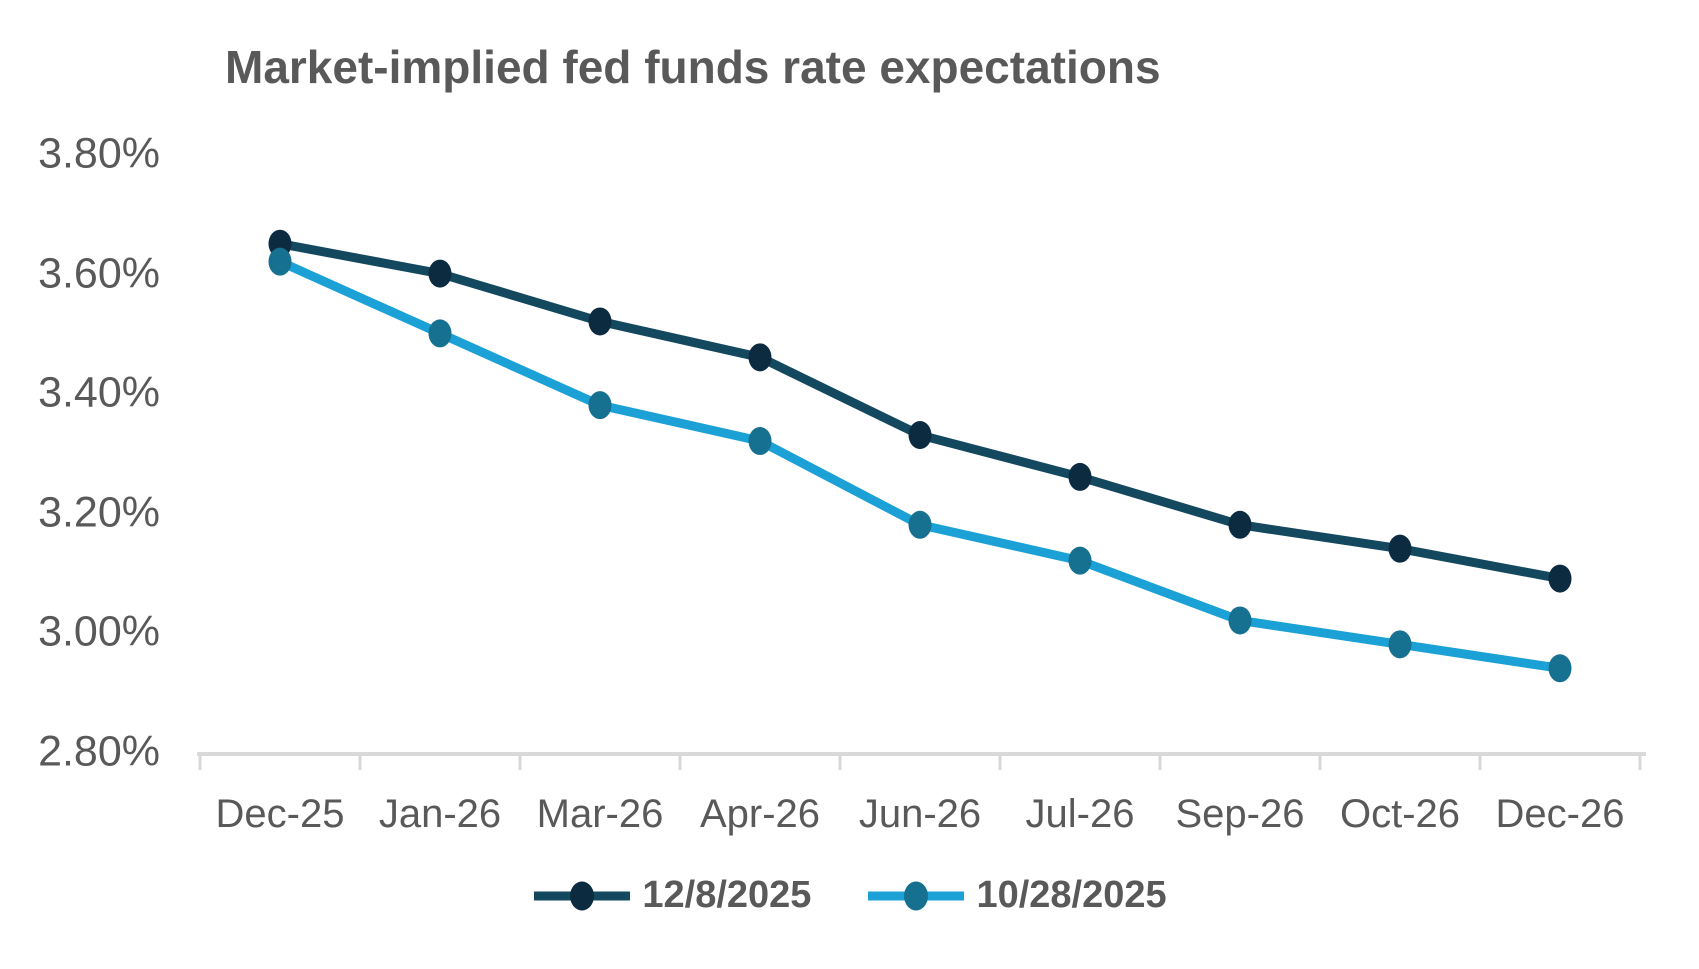 This screenshot has height=969, width=1699. Describe the element at coordinates (1240, 814) in the screenshot. I see `x-axis-tick-label: Sep-26` at that location.